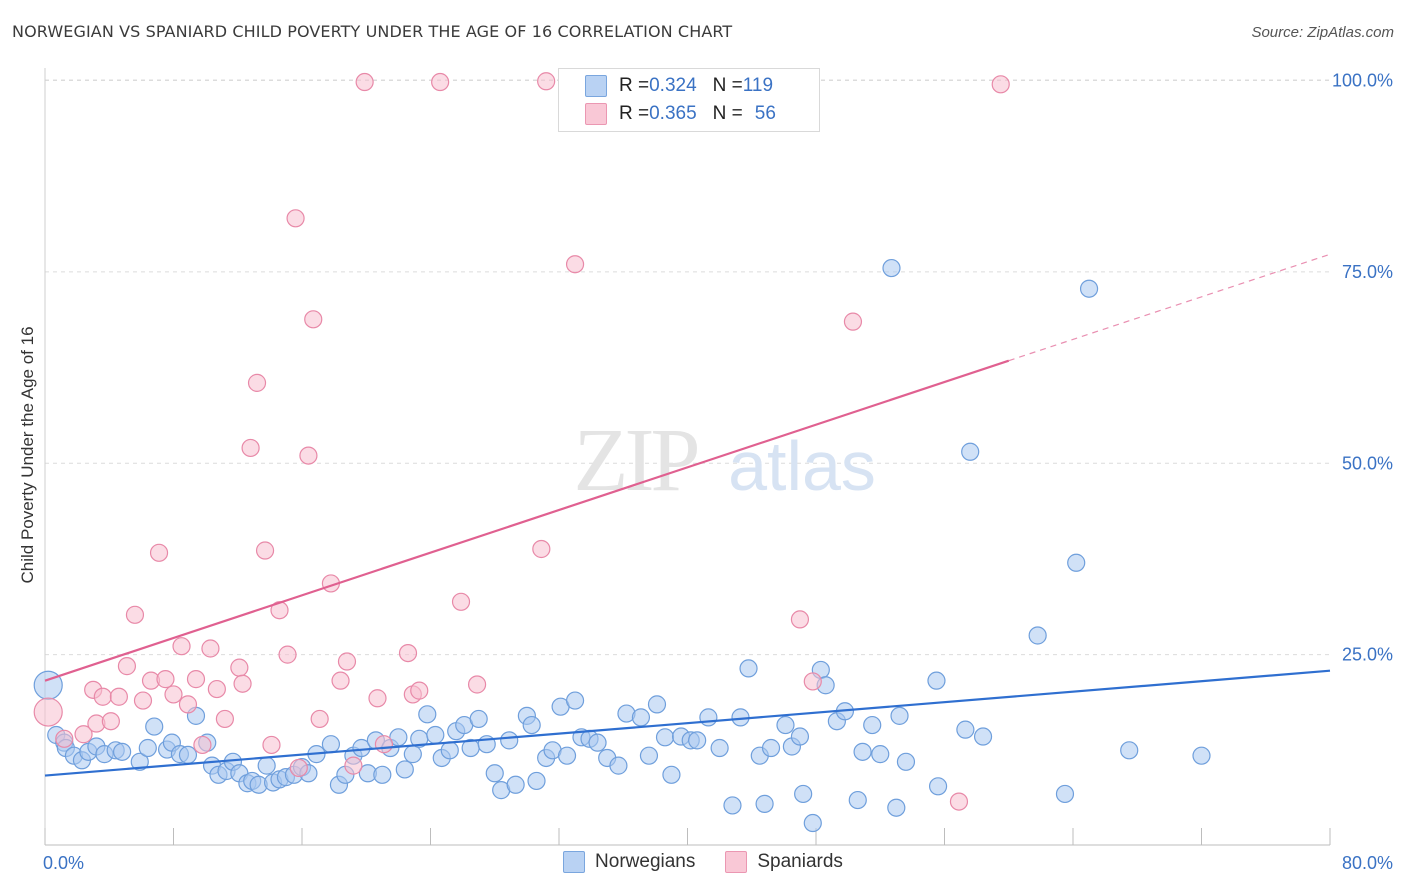 The width and height of the screenshot is (1406, 892). What do you see at coordinates (687, 723) in the screenshot?
I see `norwegian-trend-line` at bounding box center [687, 723].